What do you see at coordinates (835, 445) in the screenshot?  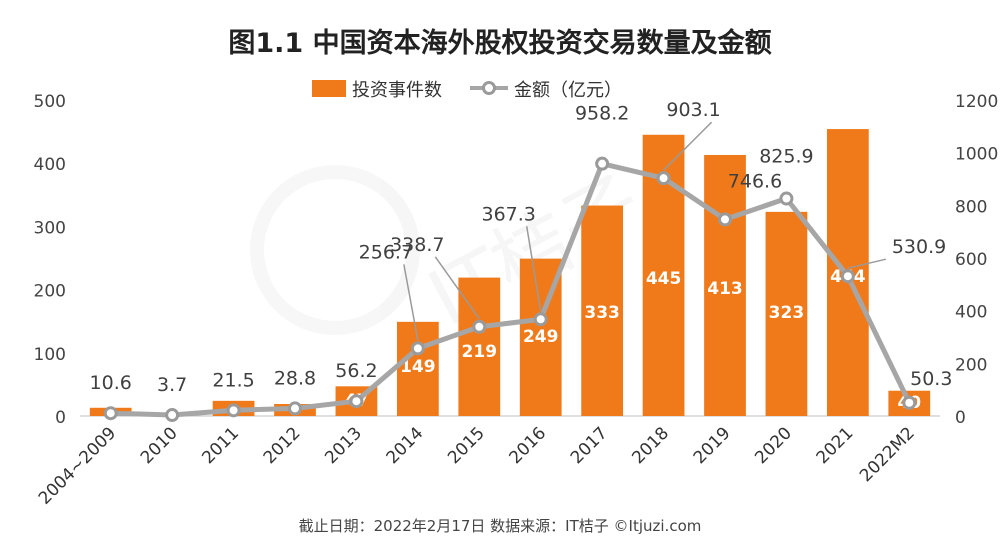 I see `x-tick-label: 2021` at bounding box center [835, 445].